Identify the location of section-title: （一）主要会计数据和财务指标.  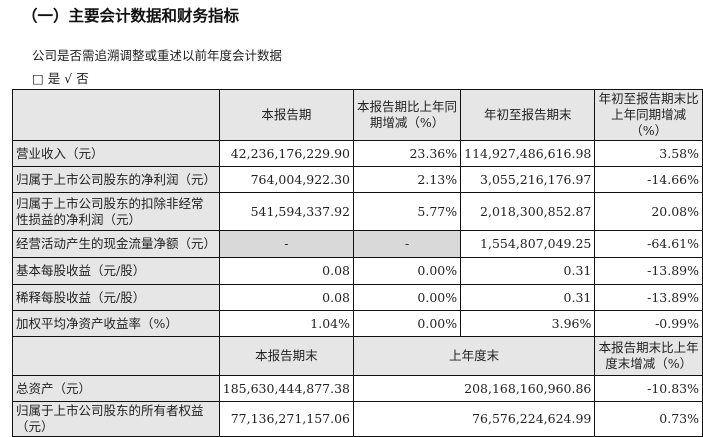
(131, 16).